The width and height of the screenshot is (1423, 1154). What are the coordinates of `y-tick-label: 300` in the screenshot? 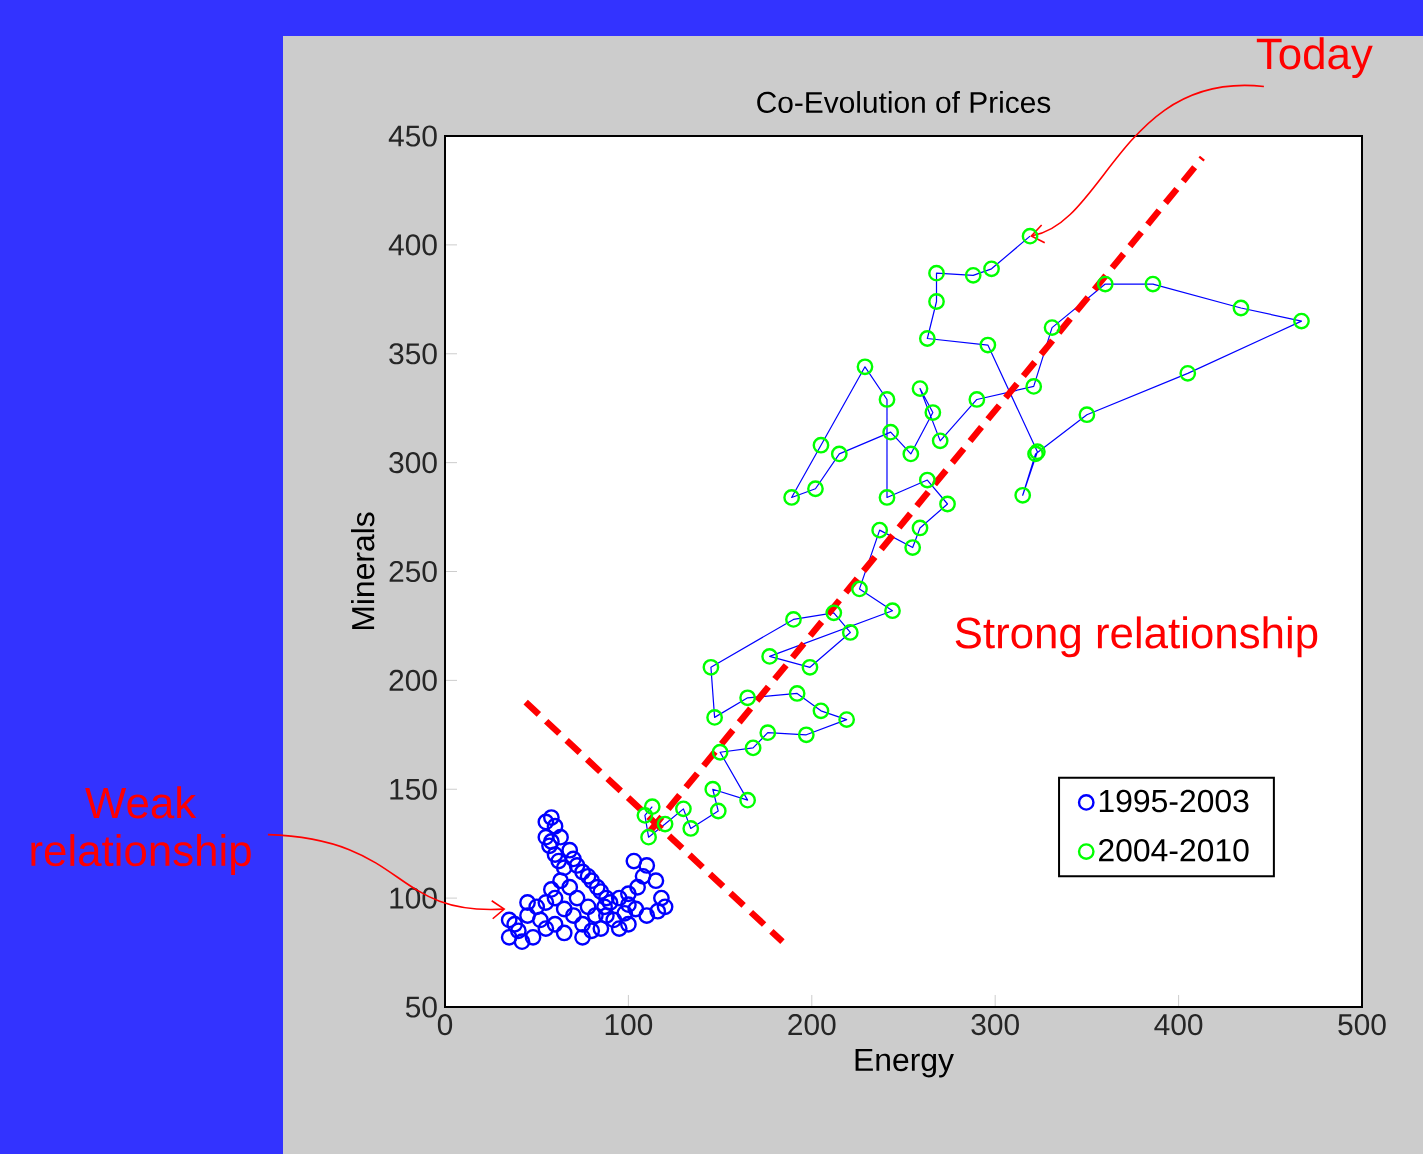 It's located at (413, 463).